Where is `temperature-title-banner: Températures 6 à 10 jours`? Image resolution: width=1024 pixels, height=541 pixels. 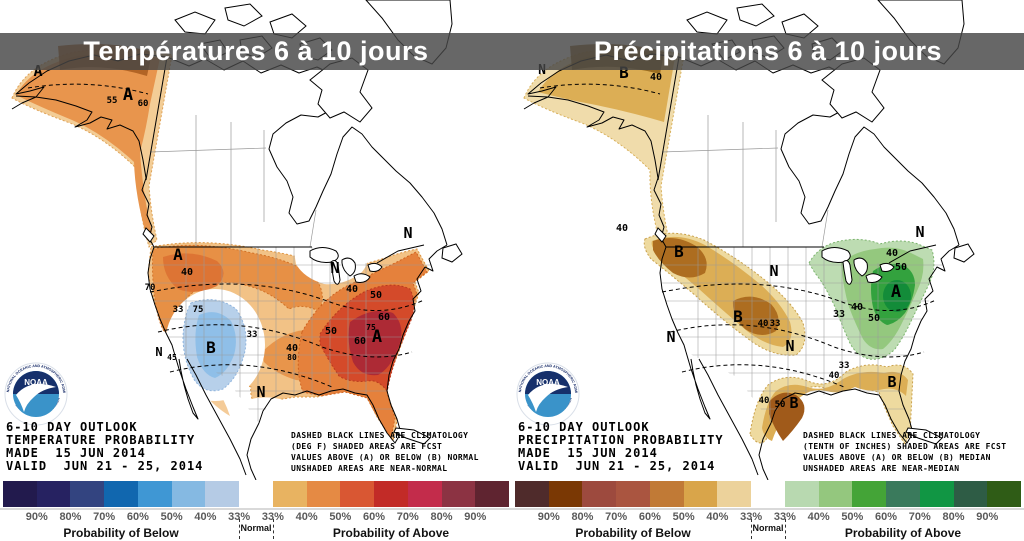
temperature-title-banner: Températures 6 à 10 jours is located at coordinates (256, 51).